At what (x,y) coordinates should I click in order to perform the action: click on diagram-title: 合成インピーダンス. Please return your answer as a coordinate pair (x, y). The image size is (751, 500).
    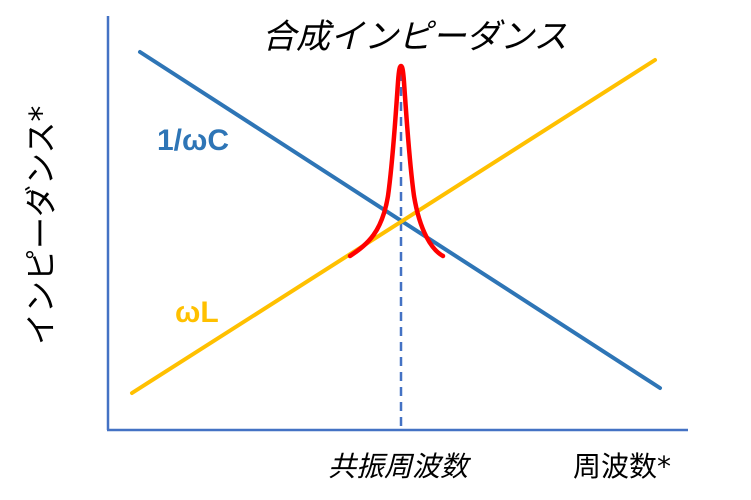
    Looking at the image, I should click on (414, 37).